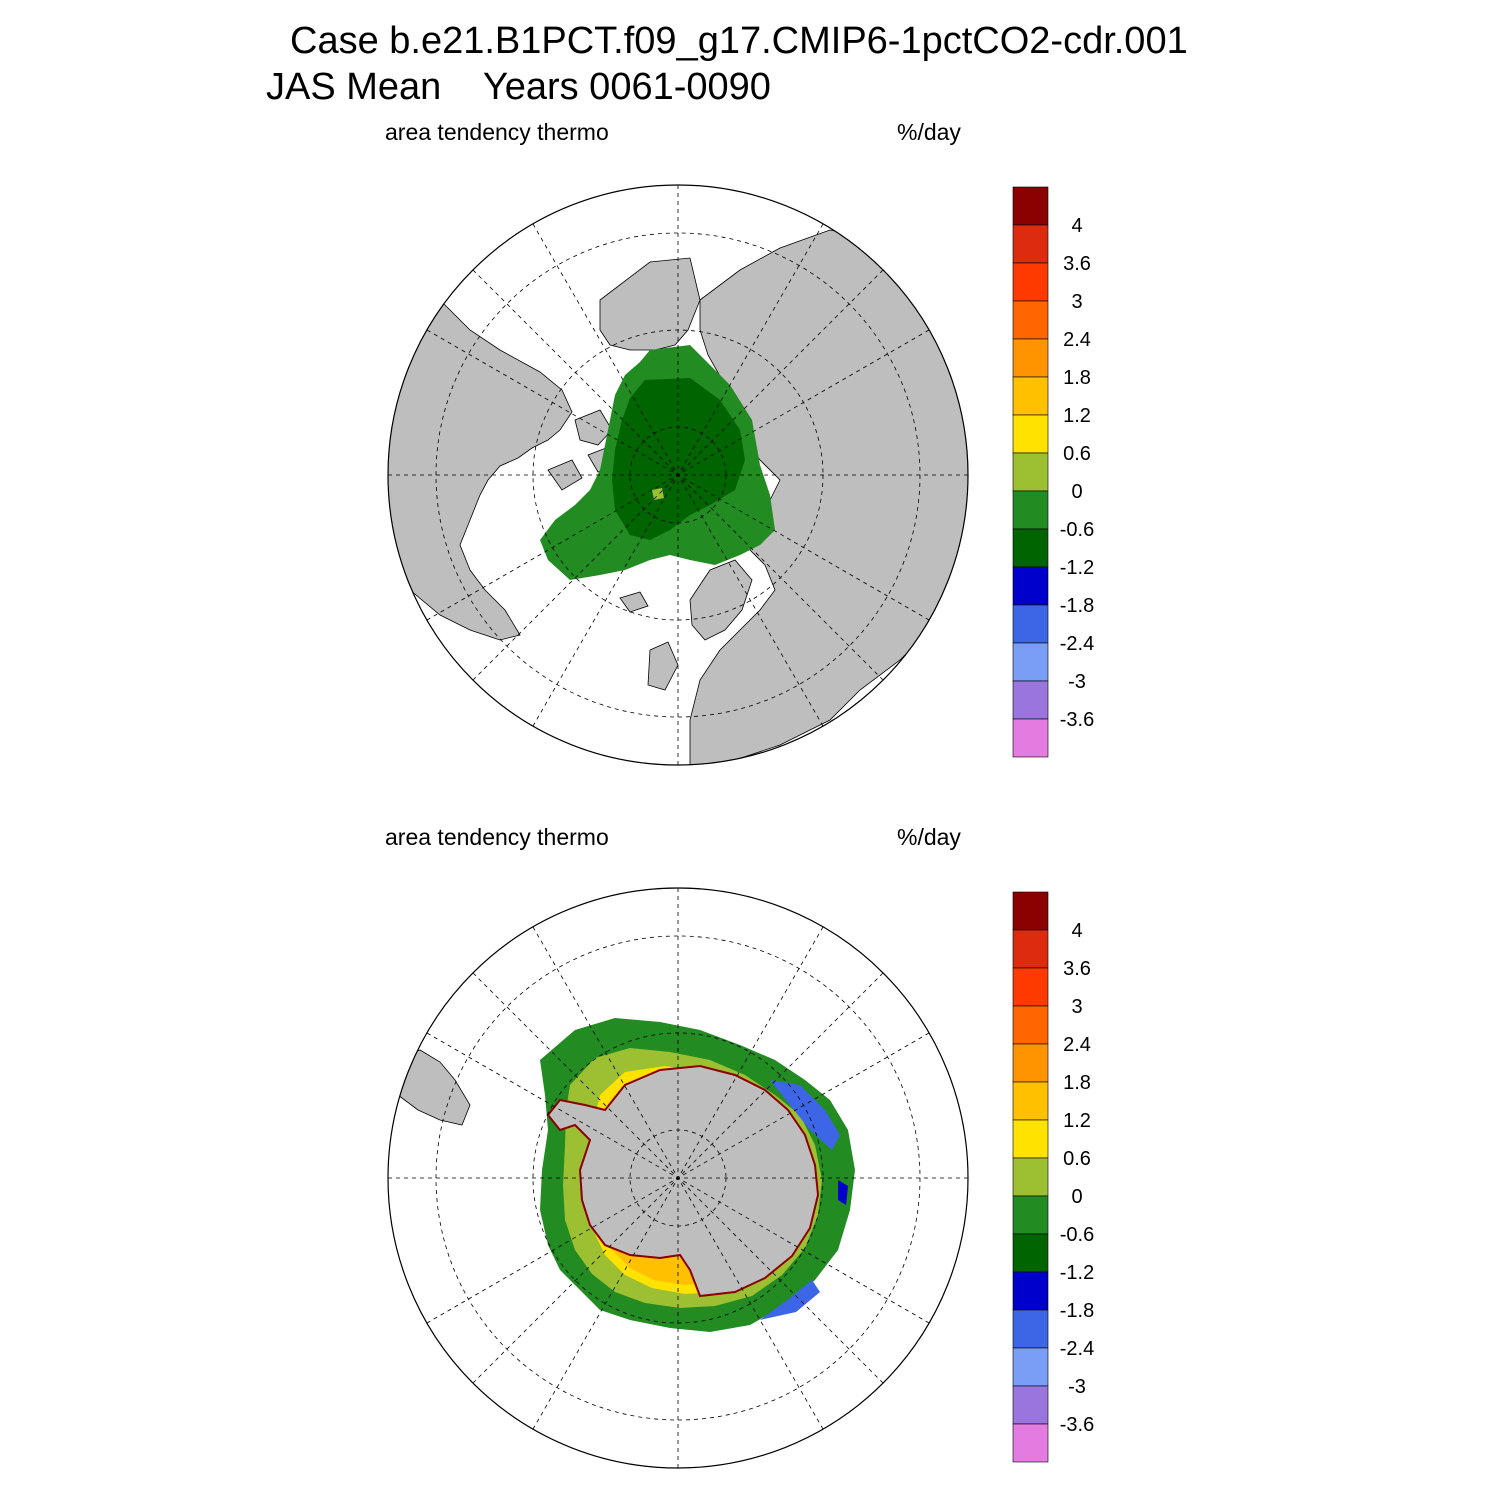 This screenshot has width=1500, height=1500. Describe the element at coordinates (1077, 454) in the screenshot. I see `north-colorbar-tick-label: 0.6` at that location.